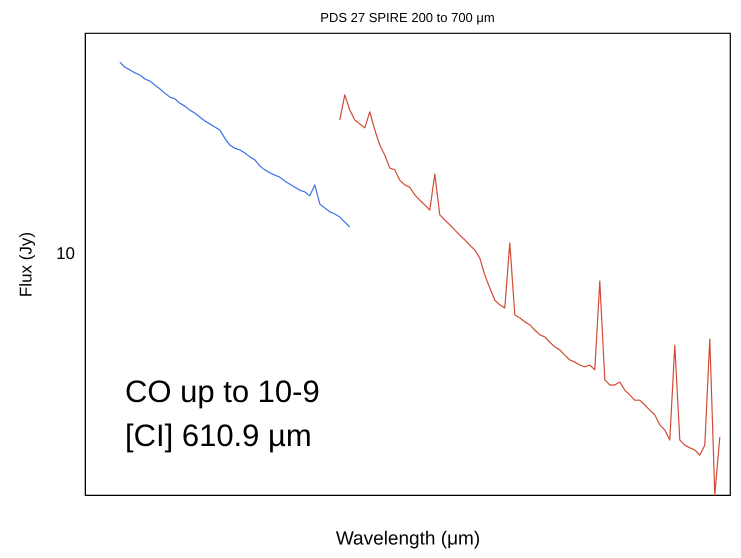  I want to click on chart-title: PDS 27 SPIRE 200 to 700 μm, so click(407, 17).